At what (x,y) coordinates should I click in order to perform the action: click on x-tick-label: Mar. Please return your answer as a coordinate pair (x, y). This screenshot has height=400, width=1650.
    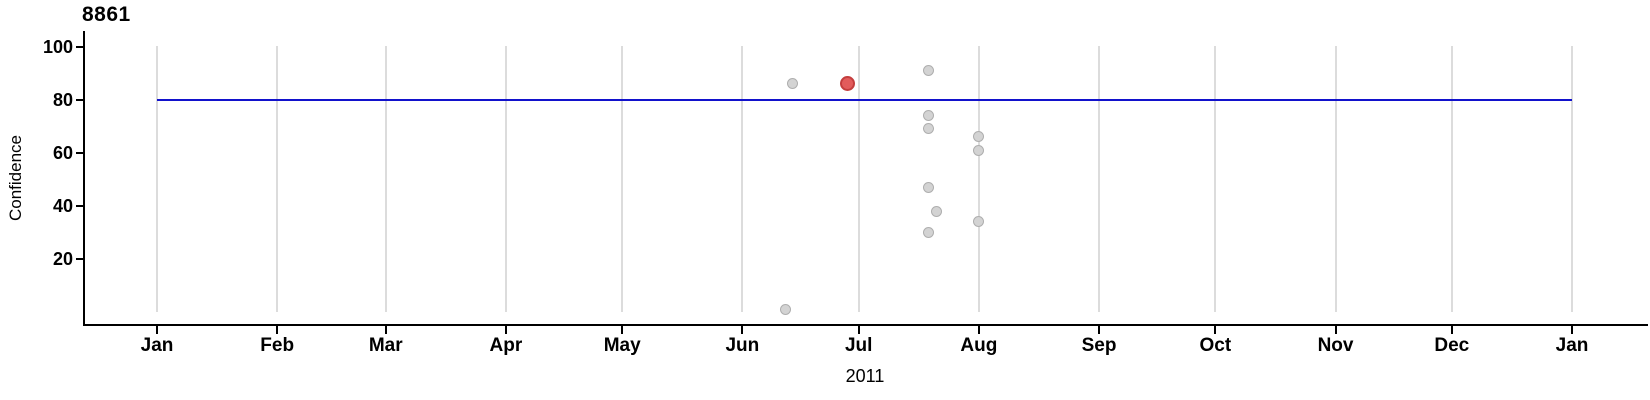
    Looking at the image, I should click on (385, 345).